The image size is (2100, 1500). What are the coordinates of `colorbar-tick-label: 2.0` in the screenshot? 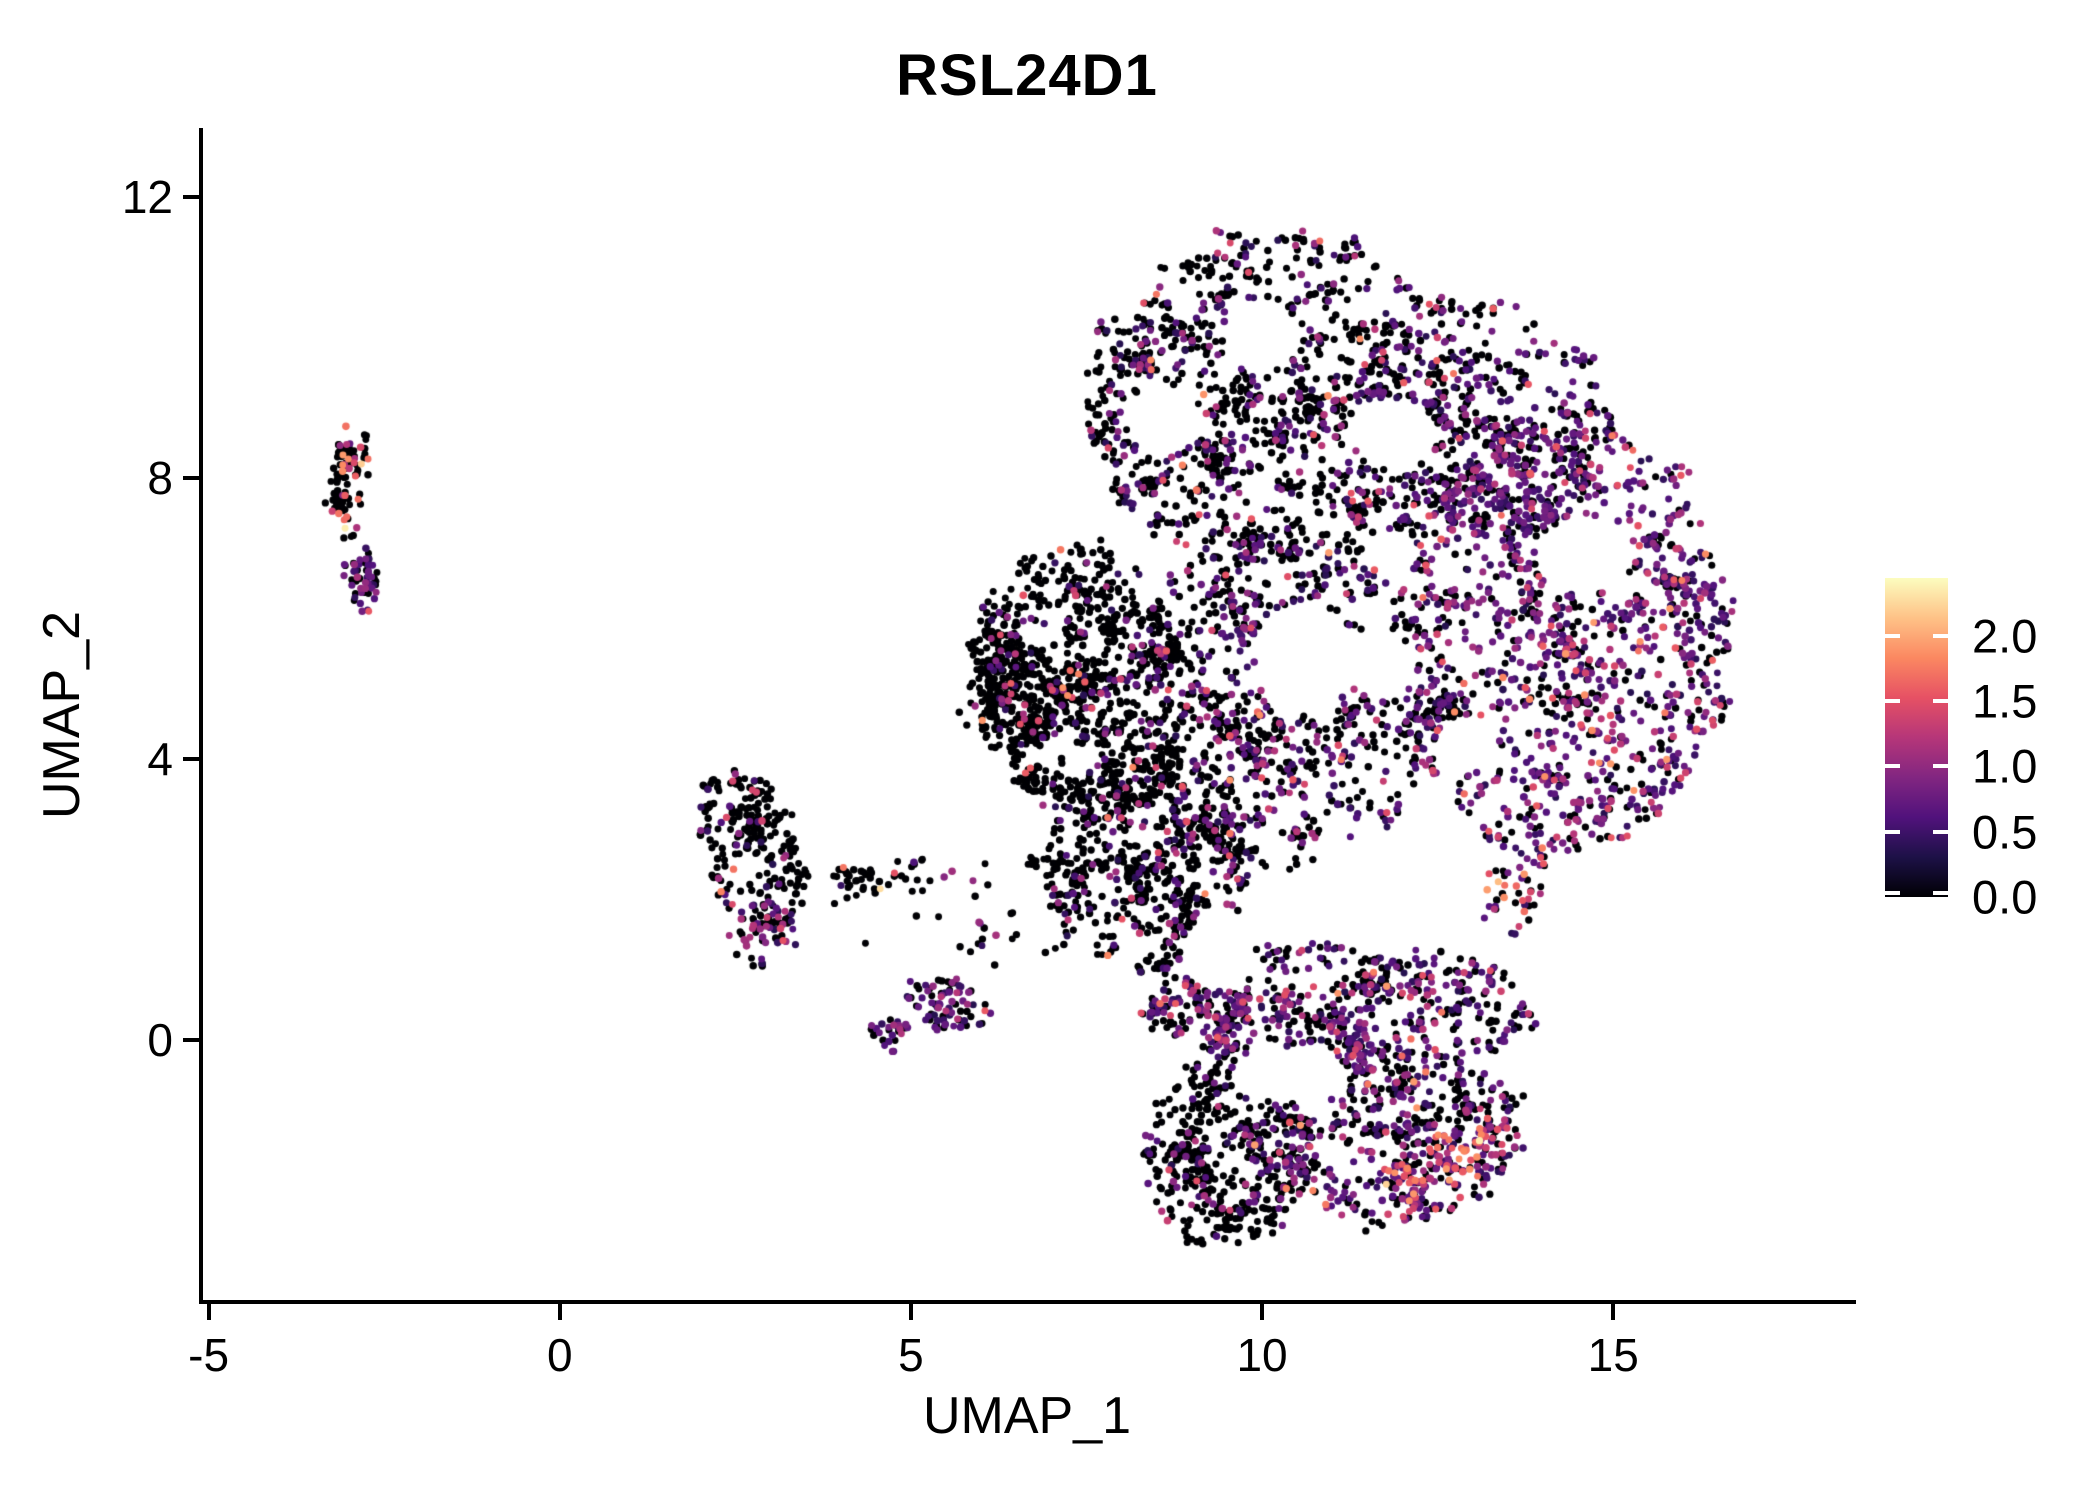 It's located at (2005, 636).